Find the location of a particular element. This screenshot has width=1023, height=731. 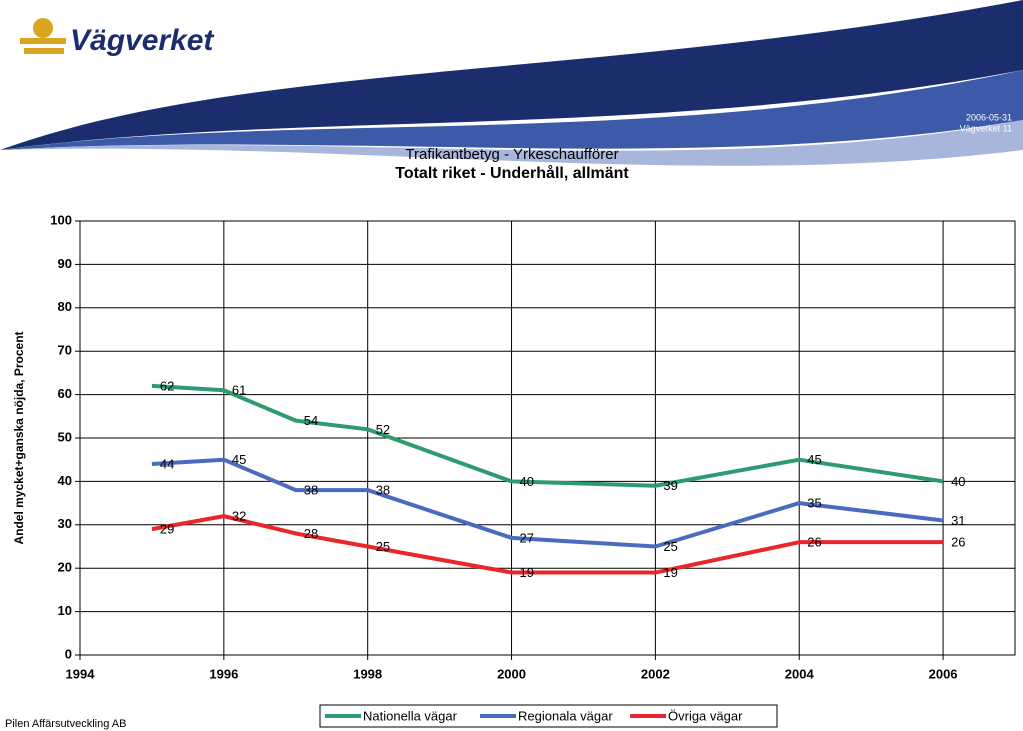

y-tick-label: 100 is located at coordinates (61, 219).